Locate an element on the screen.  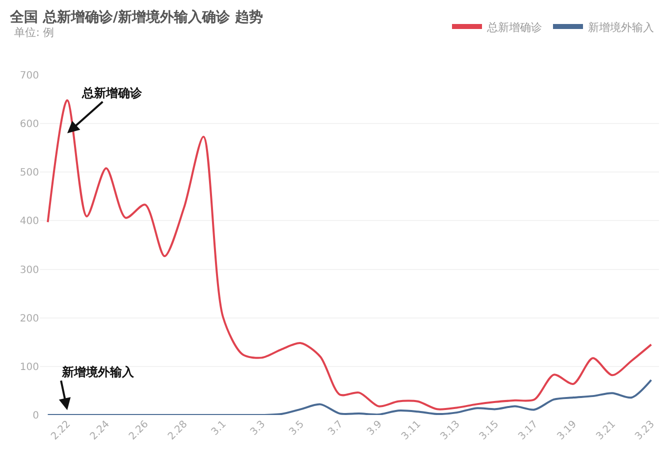
y-tick-label: 700 is located at coordinates (29, 76).